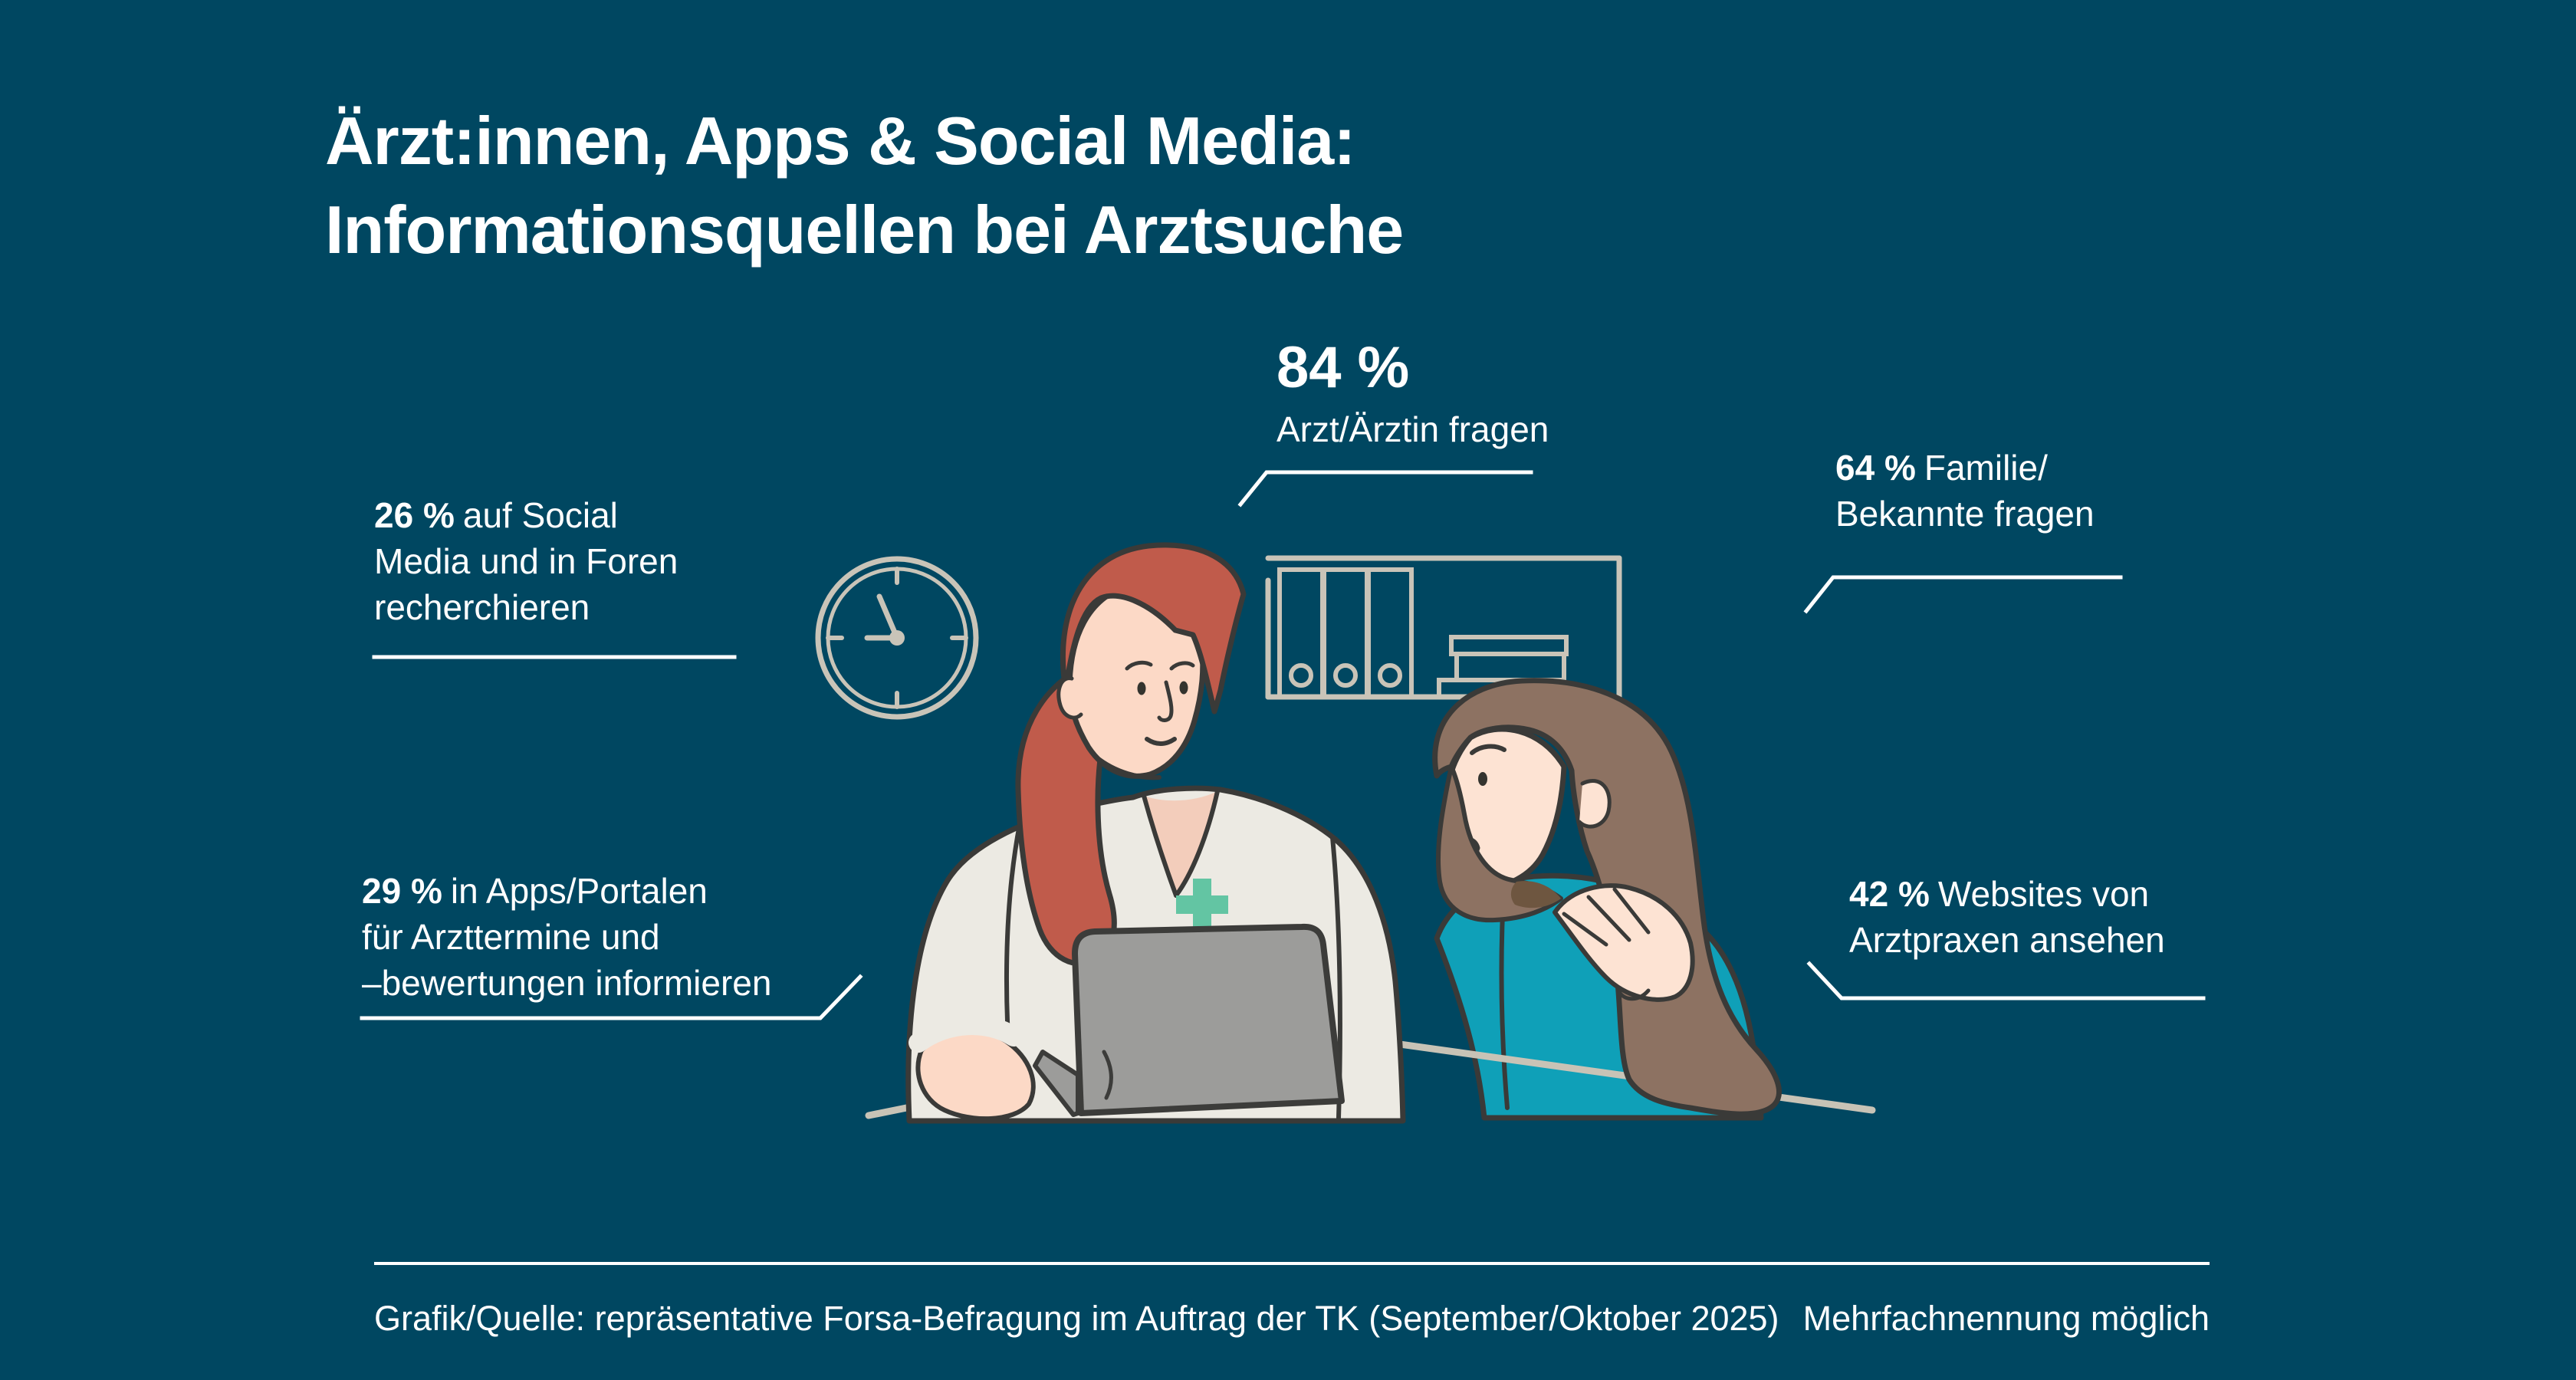  Describe the element at coordinates (496, 515) in the screenshot. I see `stat-line: 26 % auf Social` at that location.